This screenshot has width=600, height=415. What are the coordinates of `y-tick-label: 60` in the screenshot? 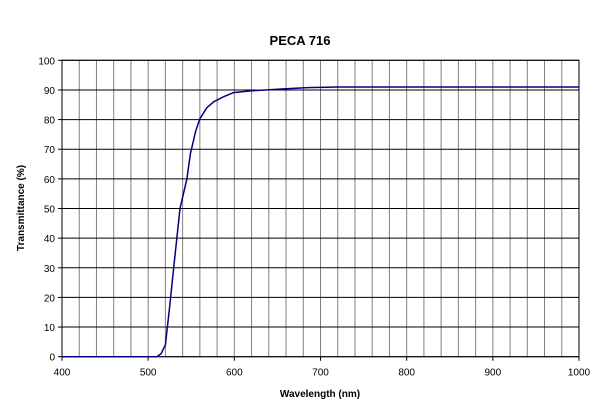 It's located at (50, 180).